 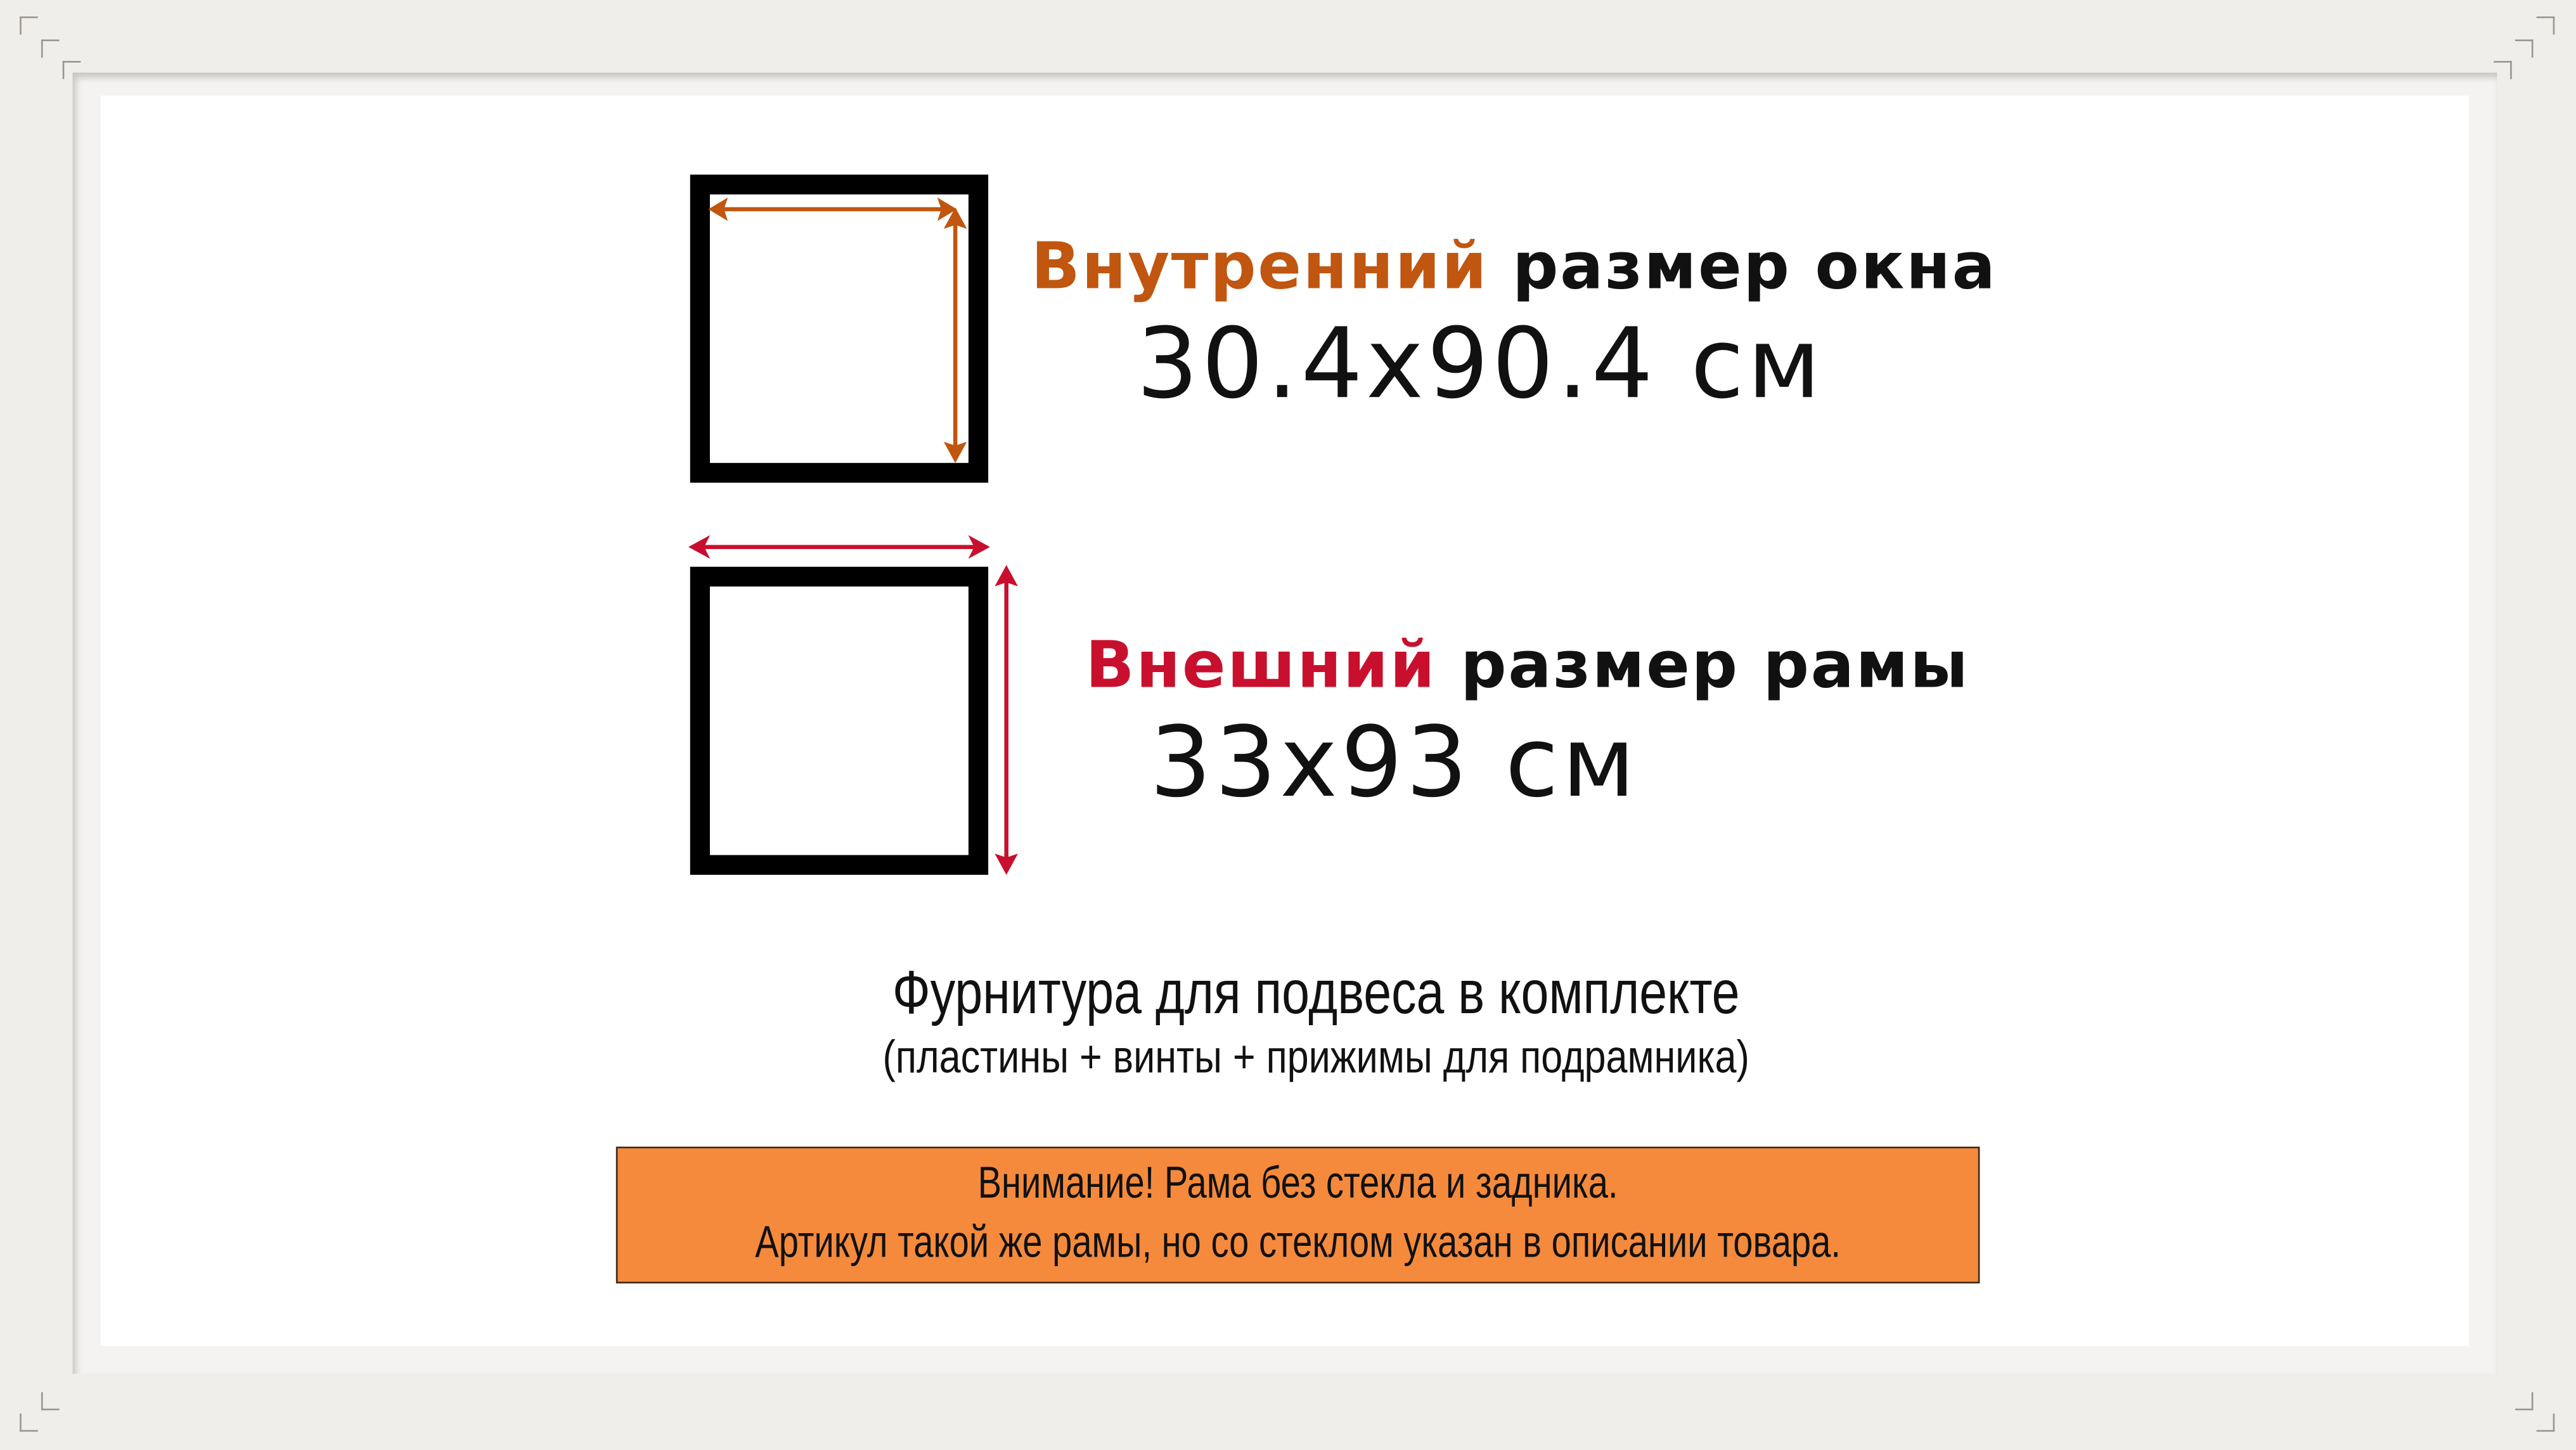 I want to click on outer-size-square-icon, so click(x=840, y=720).